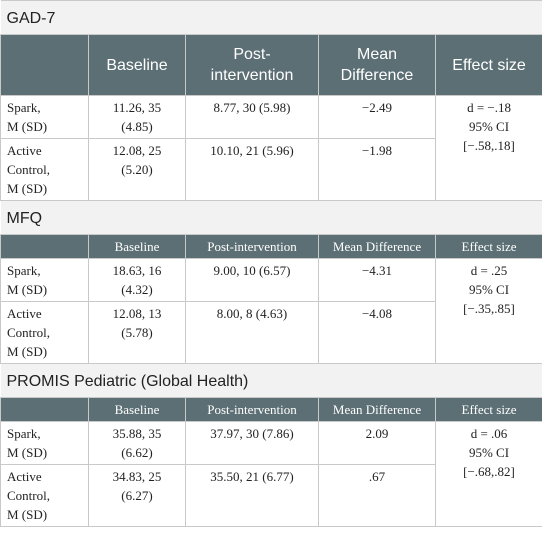 The width and height of the screenshot is (542, 552). Describe the element at coordinates (377, 54) in the screenshot. I see `header-mean-line1: Mean` at that location.